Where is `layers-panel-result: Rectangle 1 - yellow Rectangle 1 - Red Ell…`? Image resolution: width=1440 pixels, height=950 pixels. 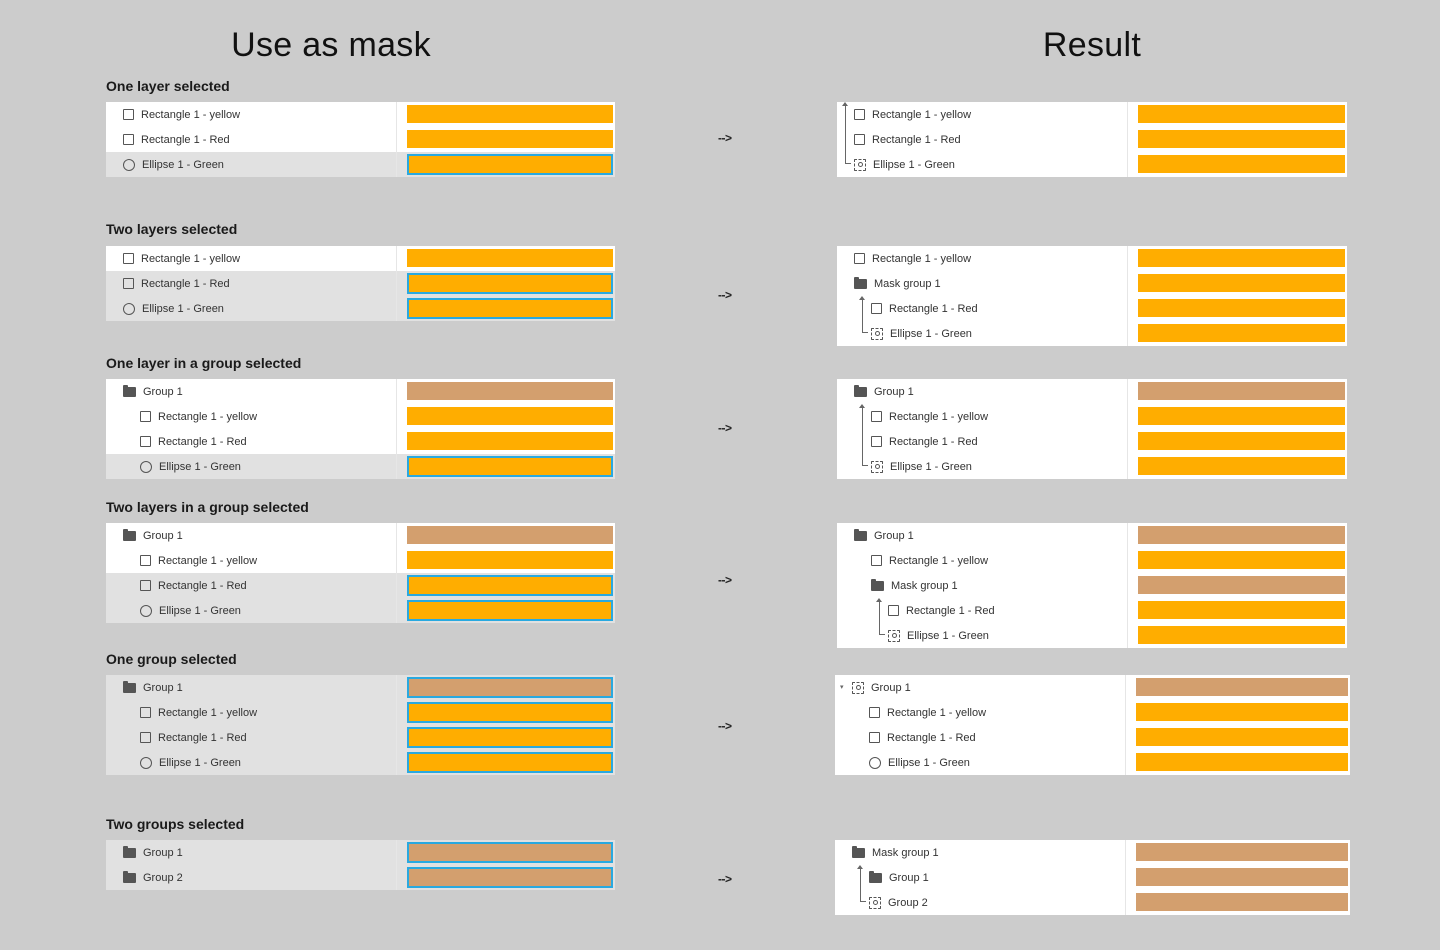 layers-panel-result: Rectangle 1 - yellow Rectangle 1 - Red Ell… is located at coordinates (1092, 139).